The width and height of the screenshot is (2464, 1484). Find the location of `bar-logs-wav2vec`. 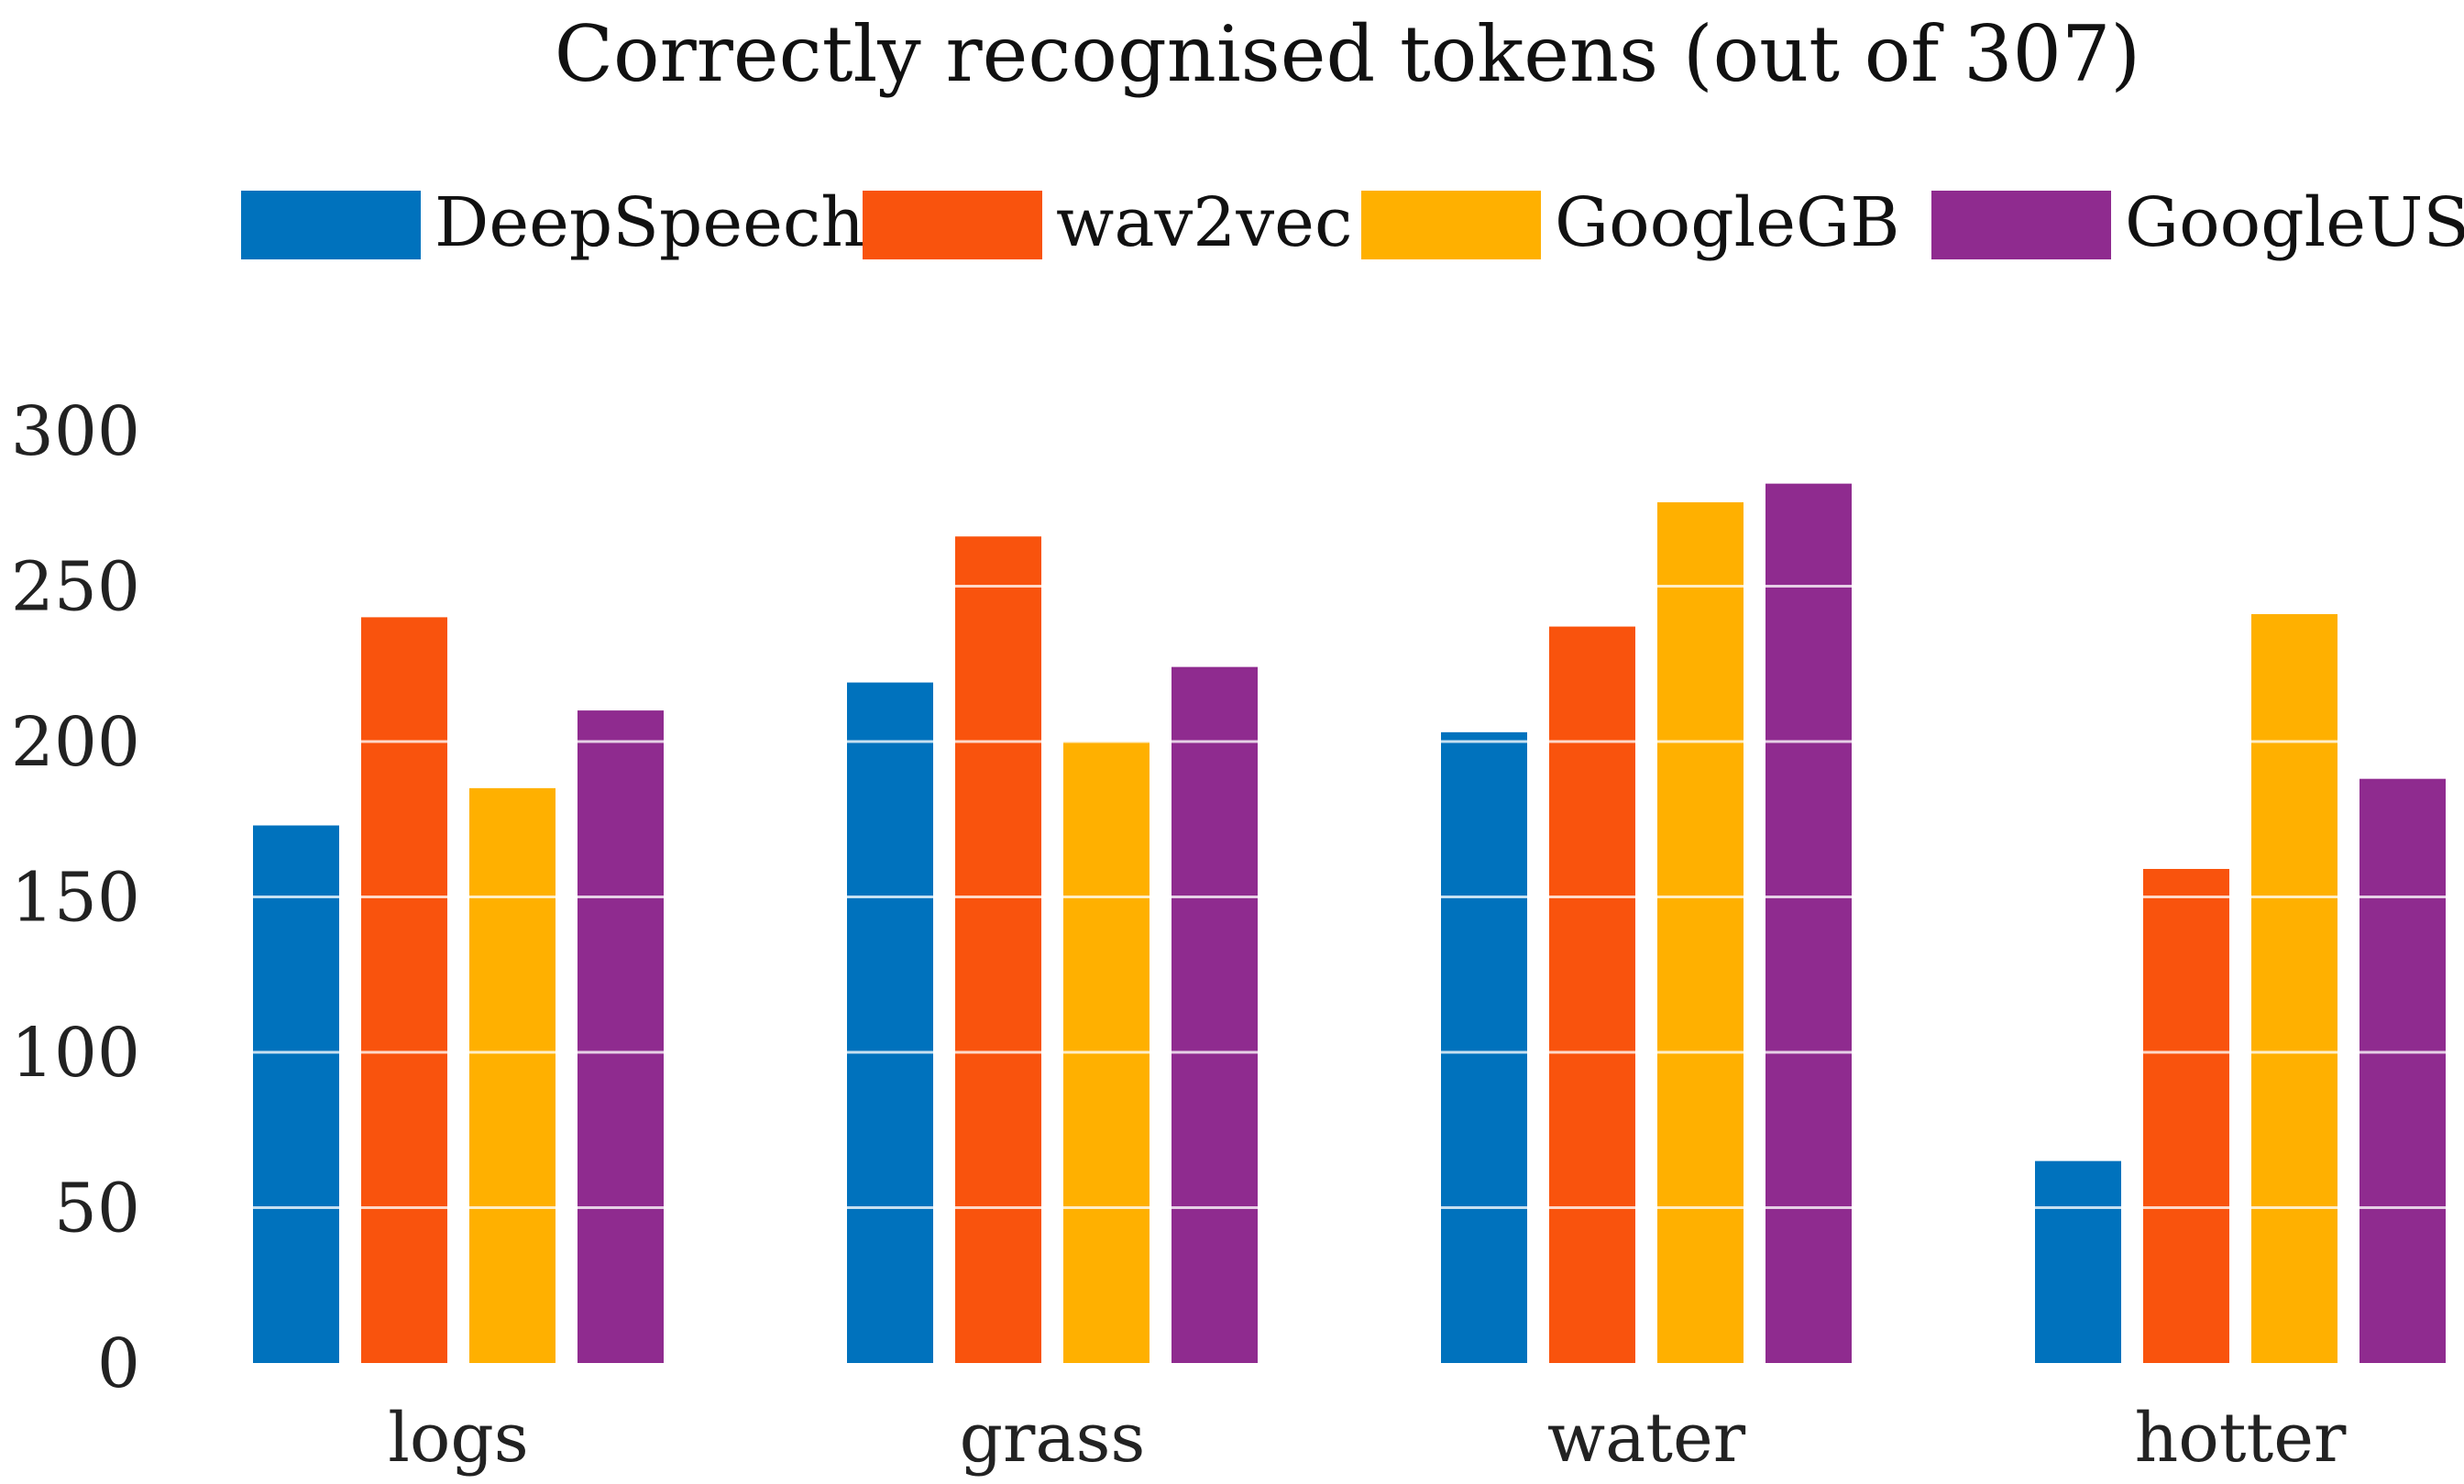

bar-logs-wav2vec is located at coordinates (404, 990).